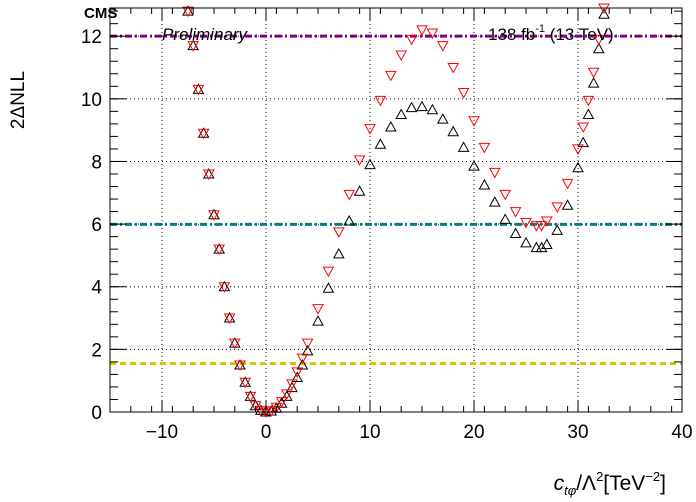 Image resolution: width=696 pixels, height=502 pixels. What do you see at coordinates (96, 413) in the screenshot?
I see `y-tick-label: 0` at bounding box center [96, 413].